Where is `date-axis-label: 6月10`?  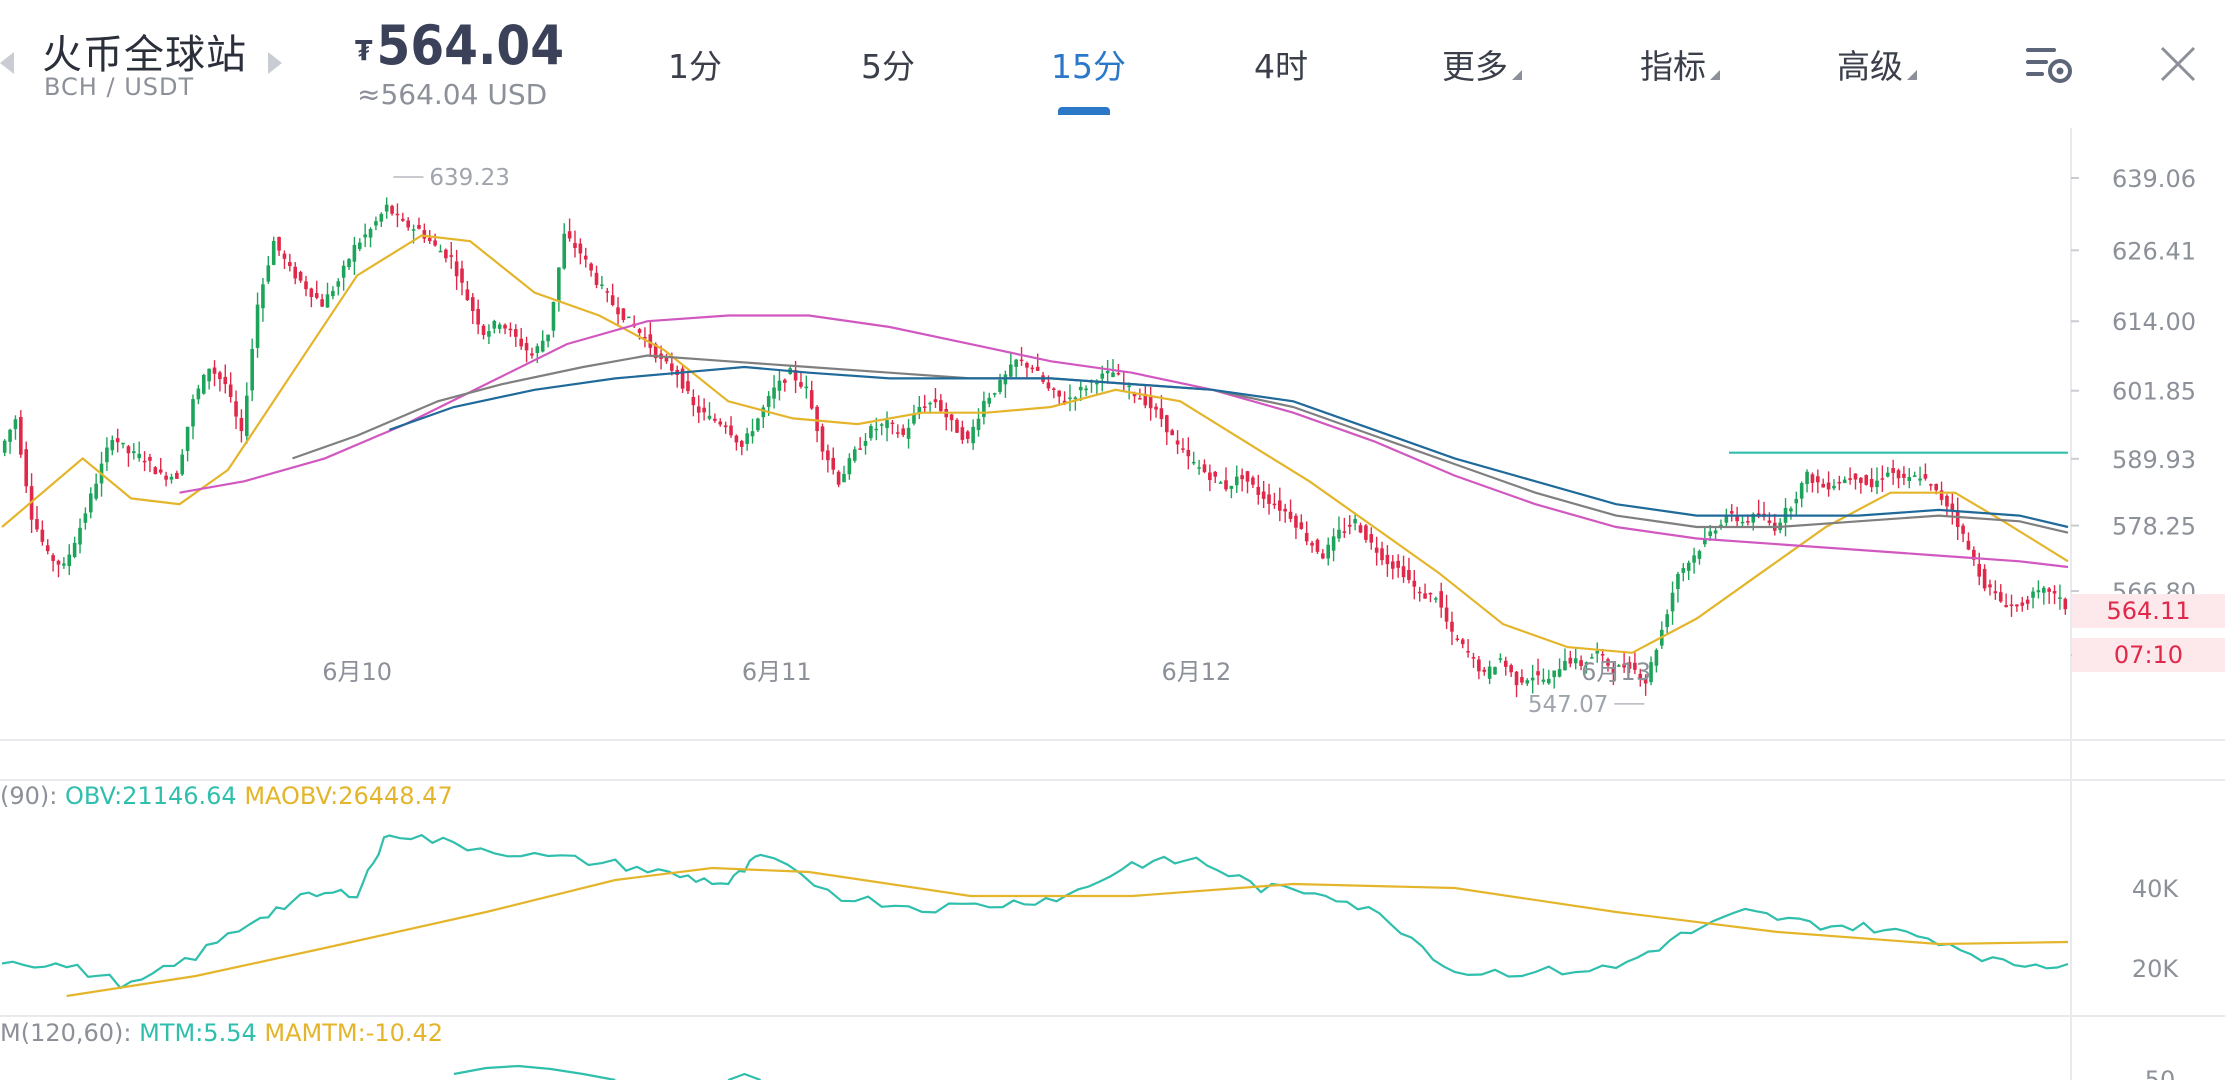 date-axis-label: 6月10 is located at coordinates (357, 672).